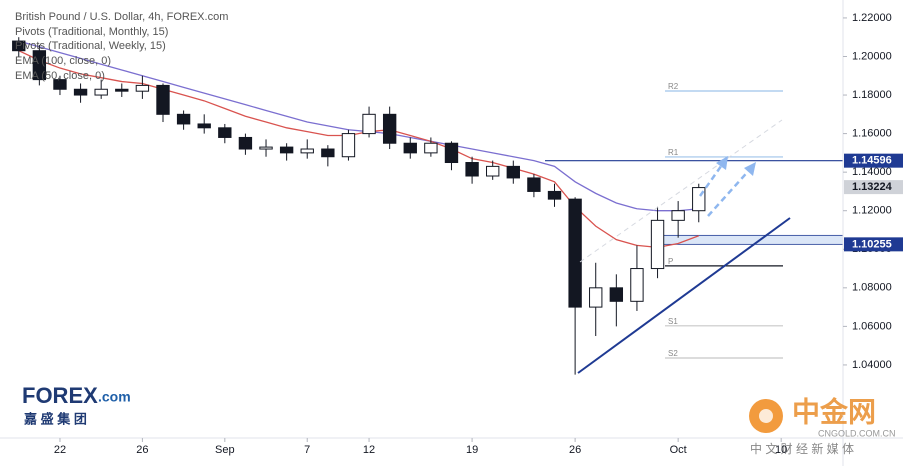 Image resolution: width=903 pixels, height=466 pixels. Describe the element at coordinates (802, 448) in the screenshot. I see `watermark-tagline: 中 文 财 经 新 媒 体` at that location.